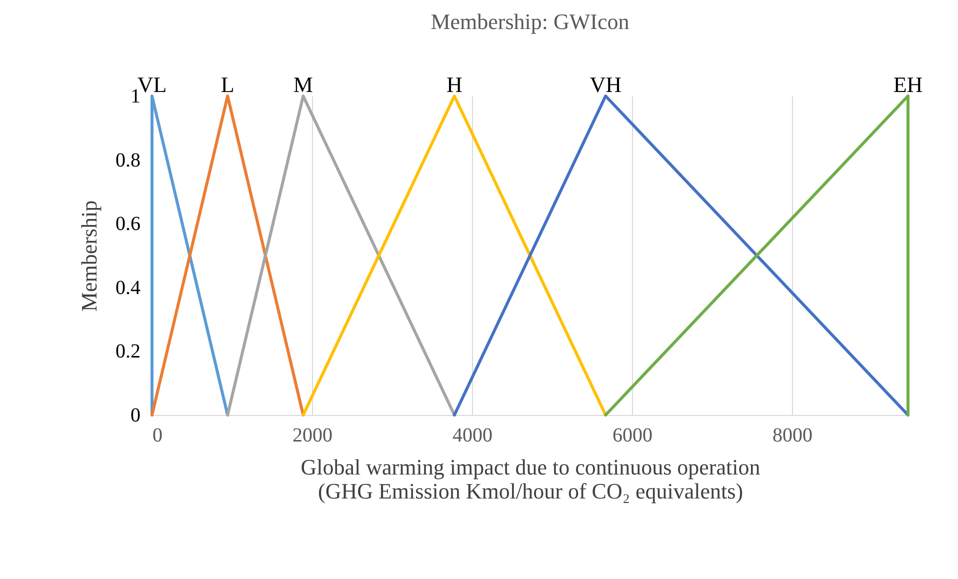 Image resolution: width=958 pixels, height=579 pixels. What do you see at coordinates (128, 351) in the screenshot?
I see `y-tick-label: 0.2` at bounding box center [128, 351].